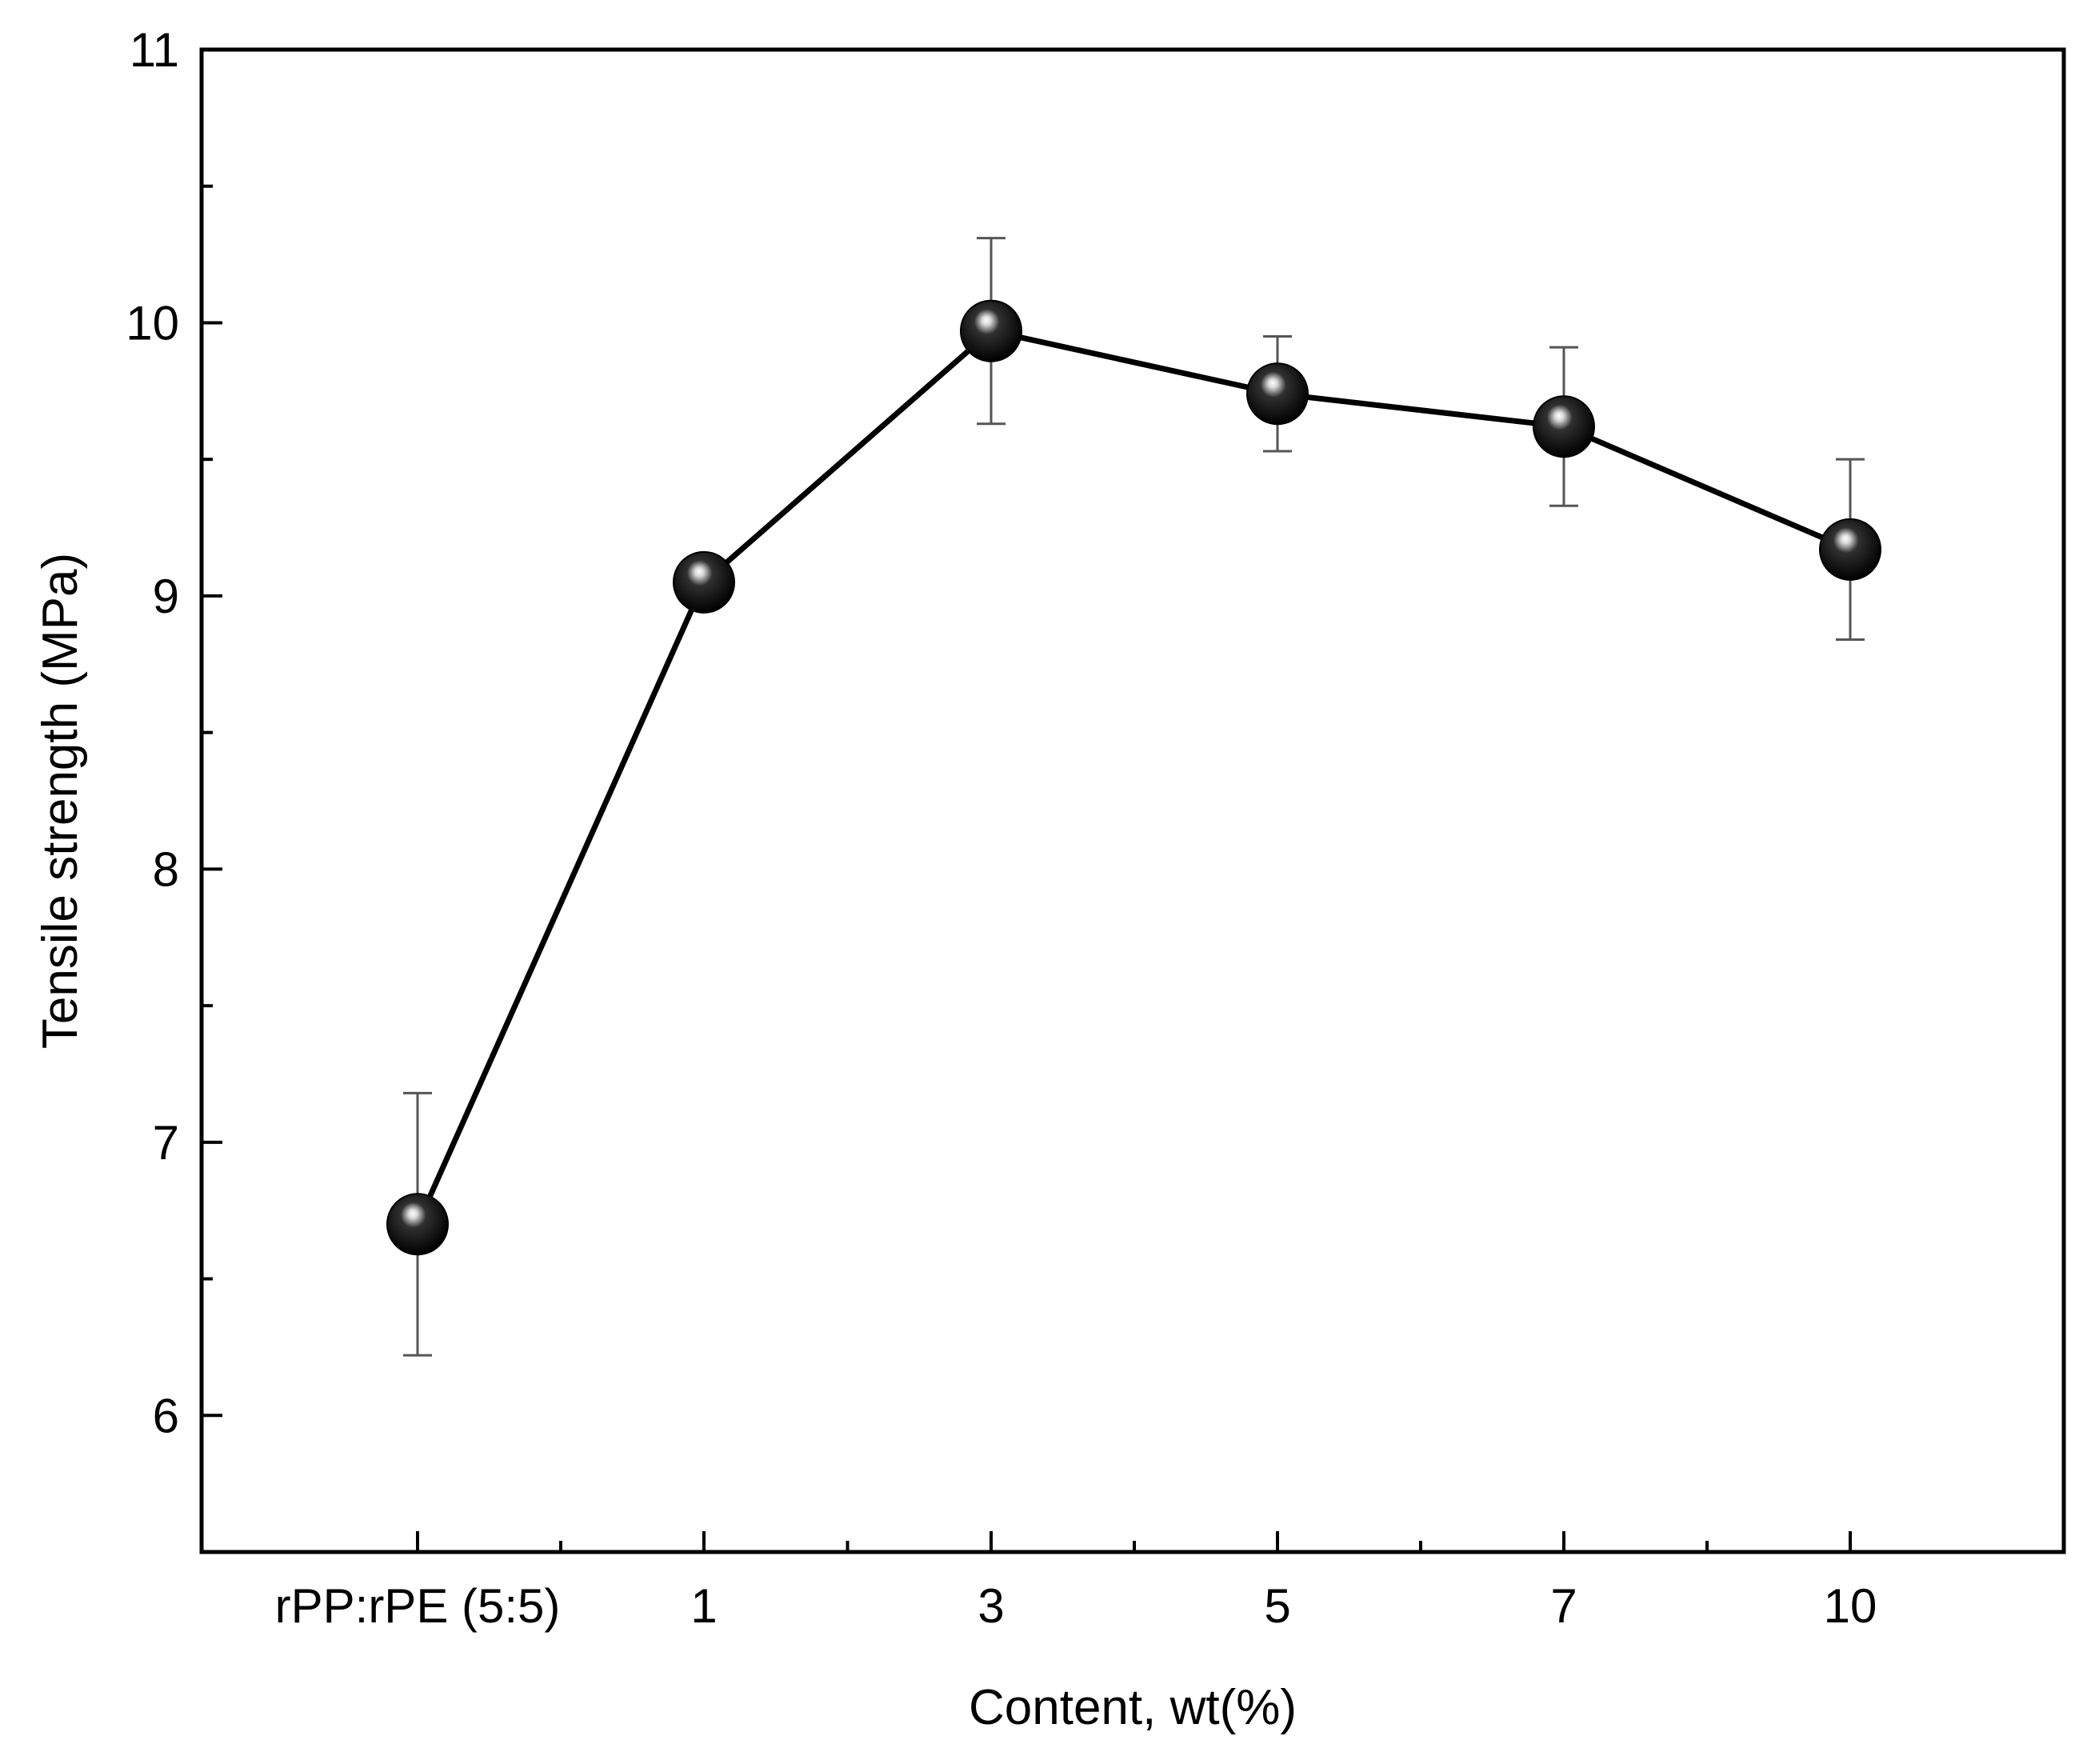 Image resolution: width=2091 pixels, height=1764 pixels. I want to click on y-tick-label: 10, so click(152, 323).